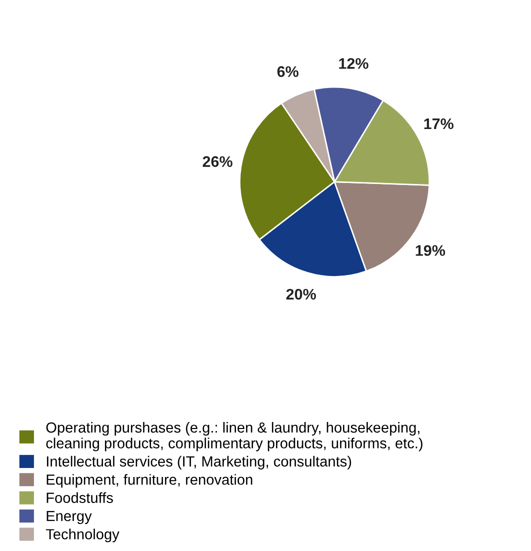 The height and width of the screenshot is (551, 531). What do you see at coordinates (149, 481) in the screenshot?
I see `legend-label: Equipment, furniture, renovation` at bounding box center [149, 481].